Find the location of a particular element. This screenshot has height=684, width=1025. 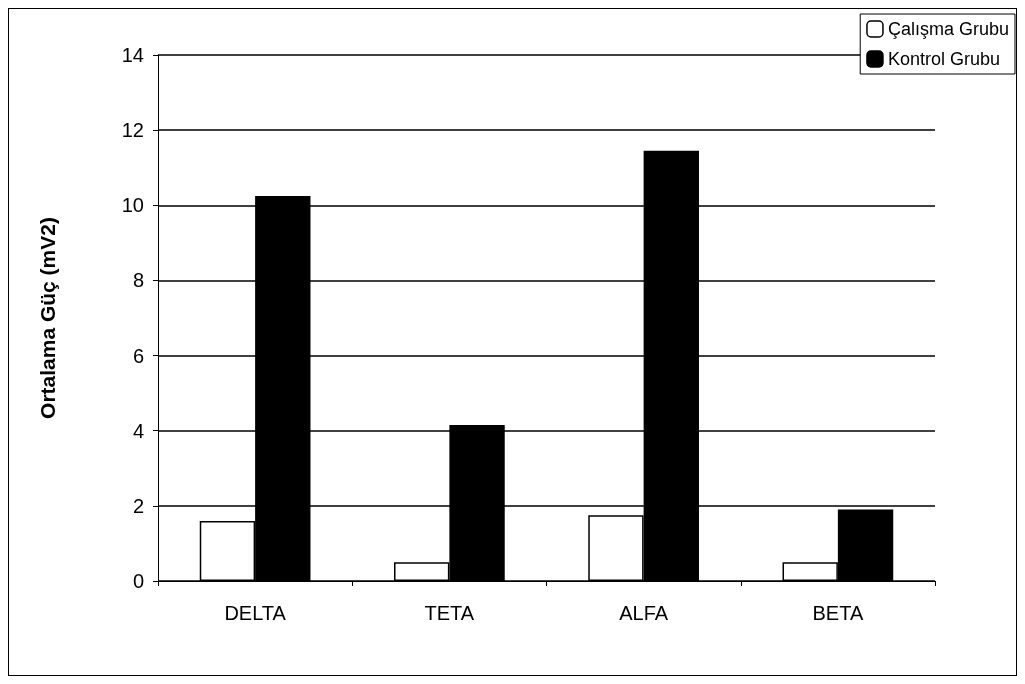

y-tick-label: 2 is located at coordinates (138, 505).